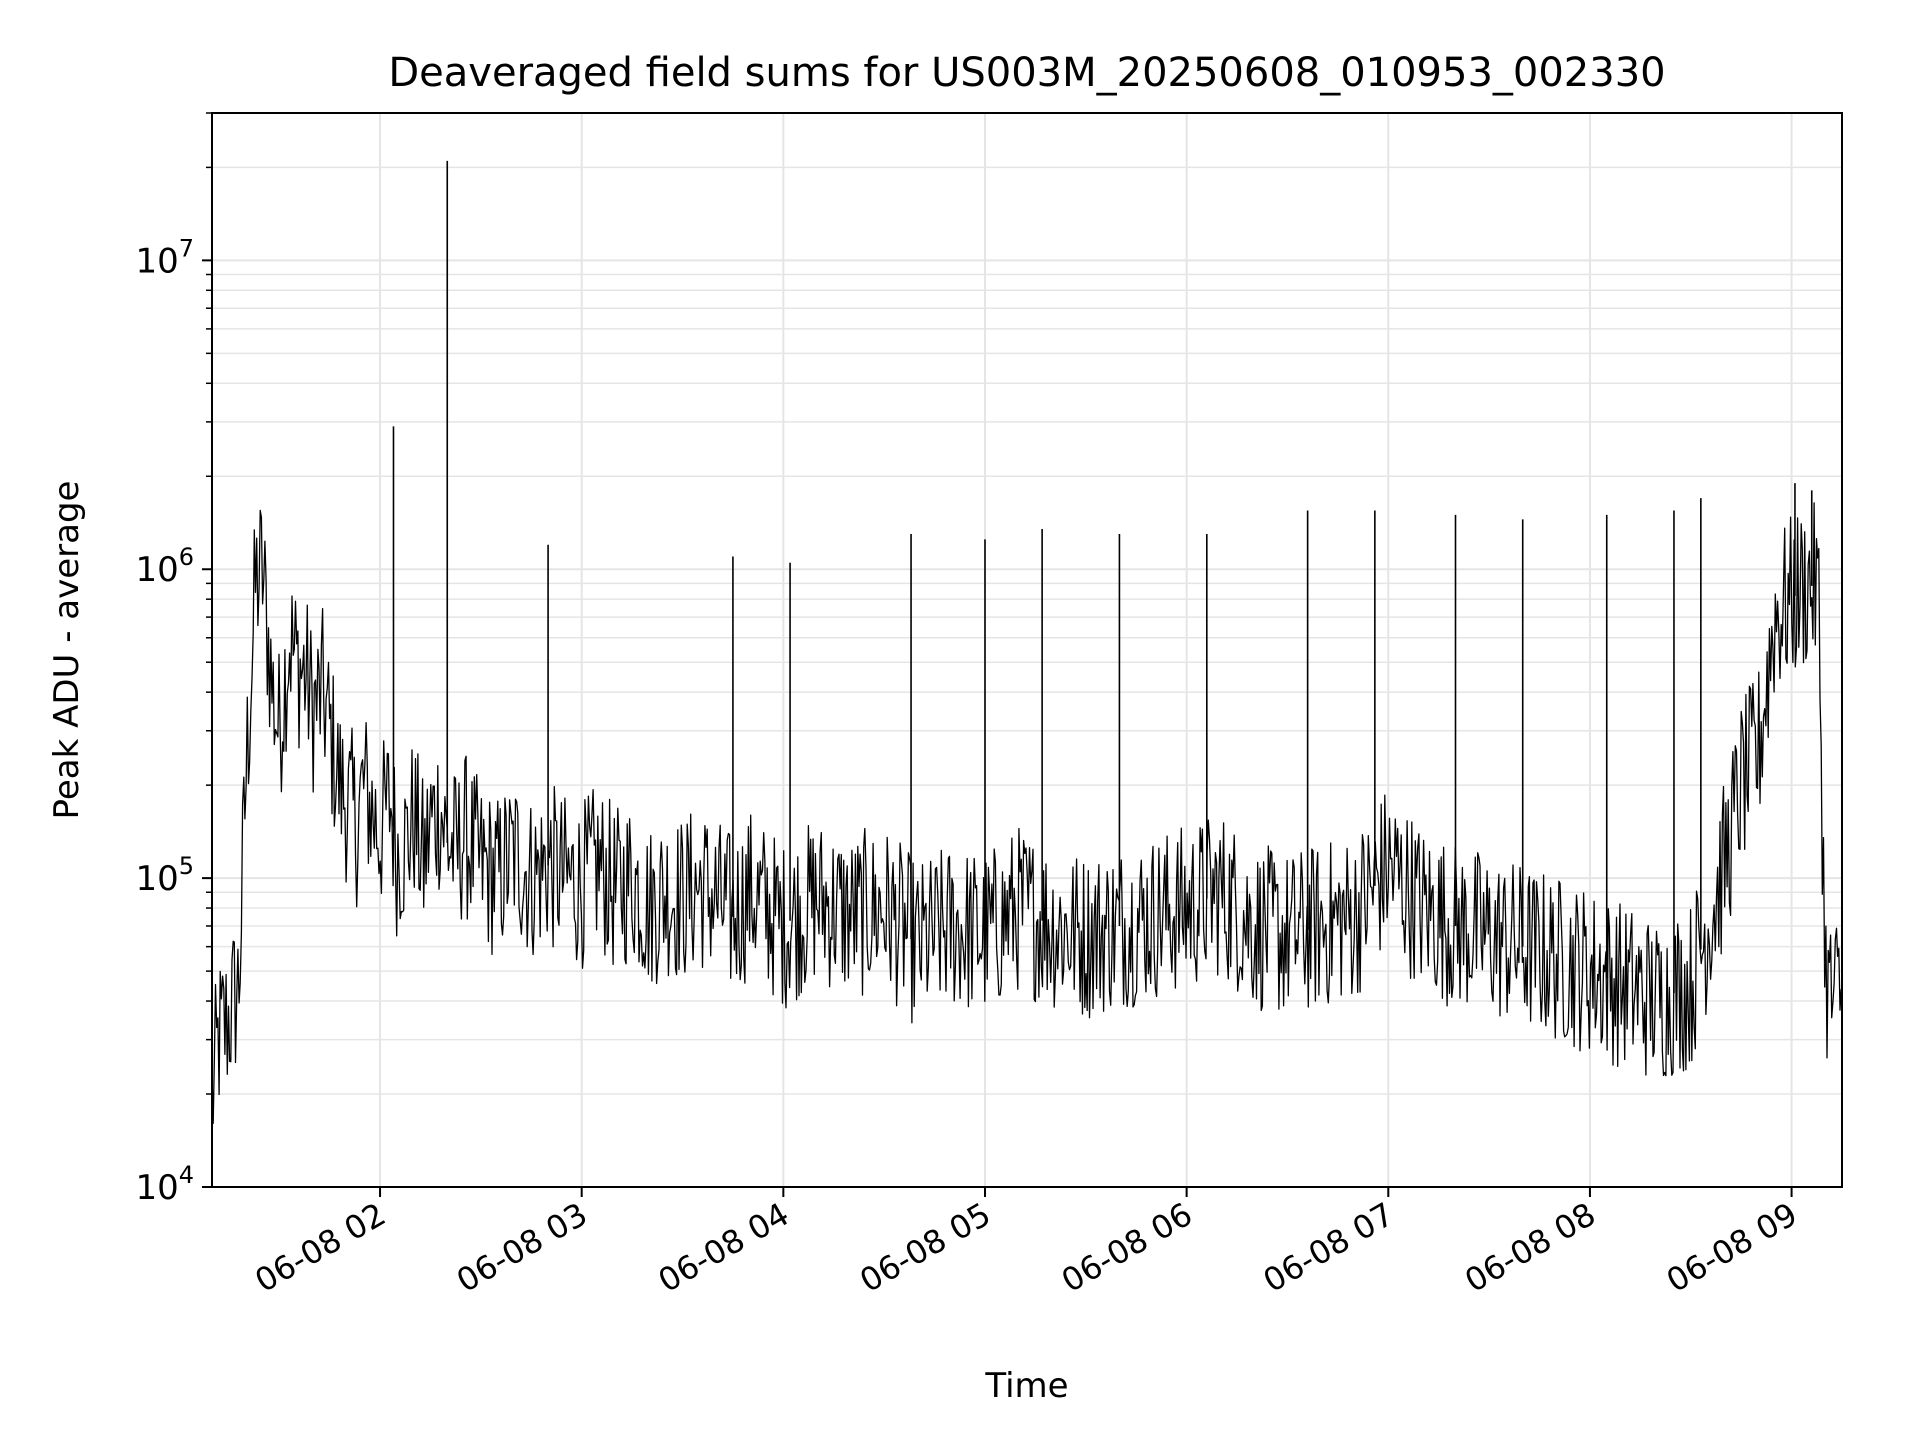 The height and width of the screenshot is (1444, 1920). Describe the element at coordinates (186, 1175) in the screenshot. I see `y-tick-label-exponent: 4` at that location.